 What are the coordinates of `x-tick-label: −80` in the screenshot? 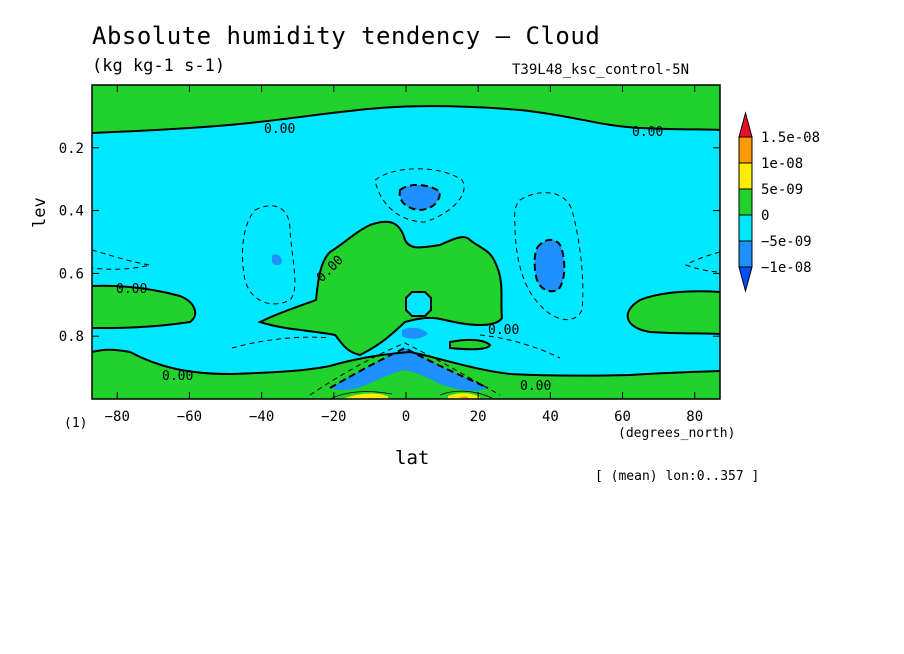 It's located at (117, 417).